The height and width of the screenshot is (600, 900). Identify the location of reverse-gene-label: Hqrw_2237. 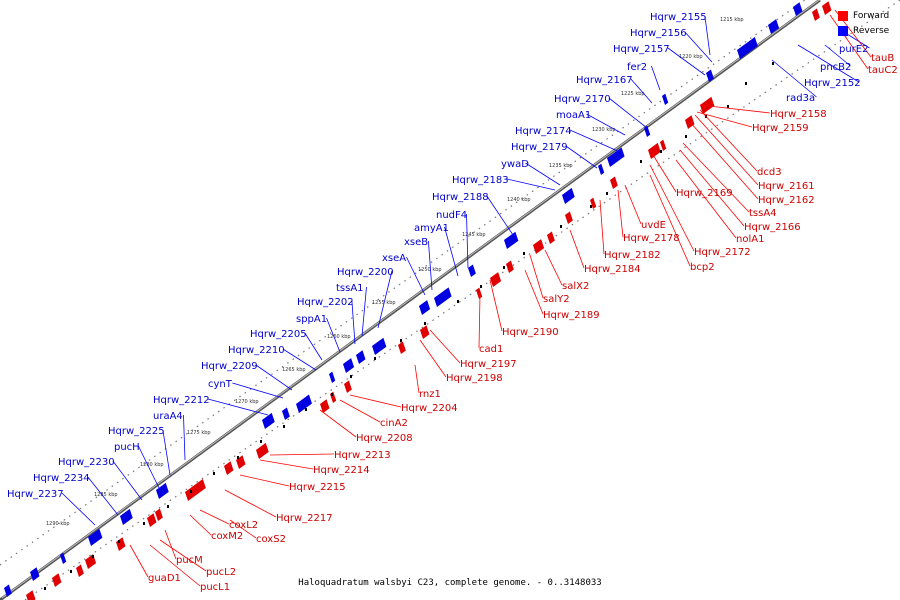
(35, 494).